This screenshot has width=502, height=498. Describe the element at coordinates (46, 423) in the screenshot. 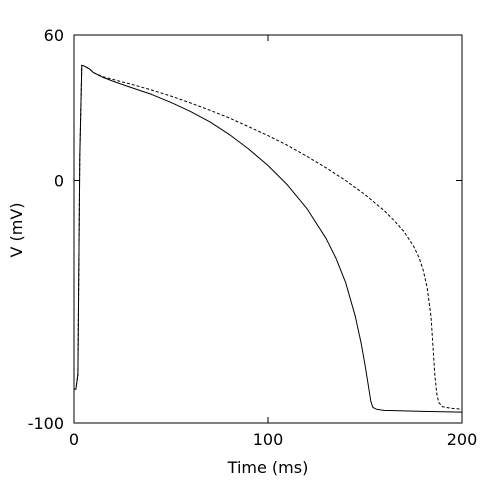

I see `y-tick-label: -100` at that location.